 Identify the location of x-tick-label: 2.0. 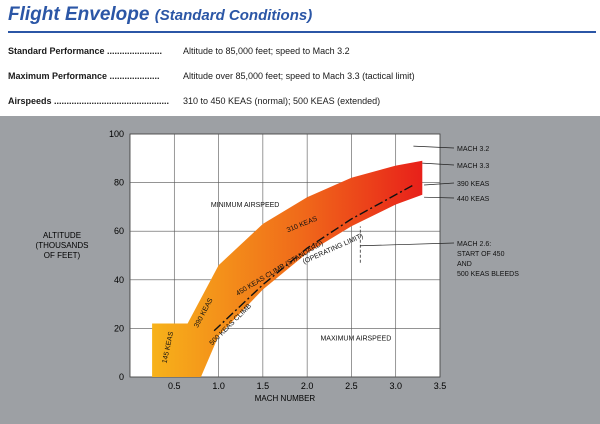
(307, 386).